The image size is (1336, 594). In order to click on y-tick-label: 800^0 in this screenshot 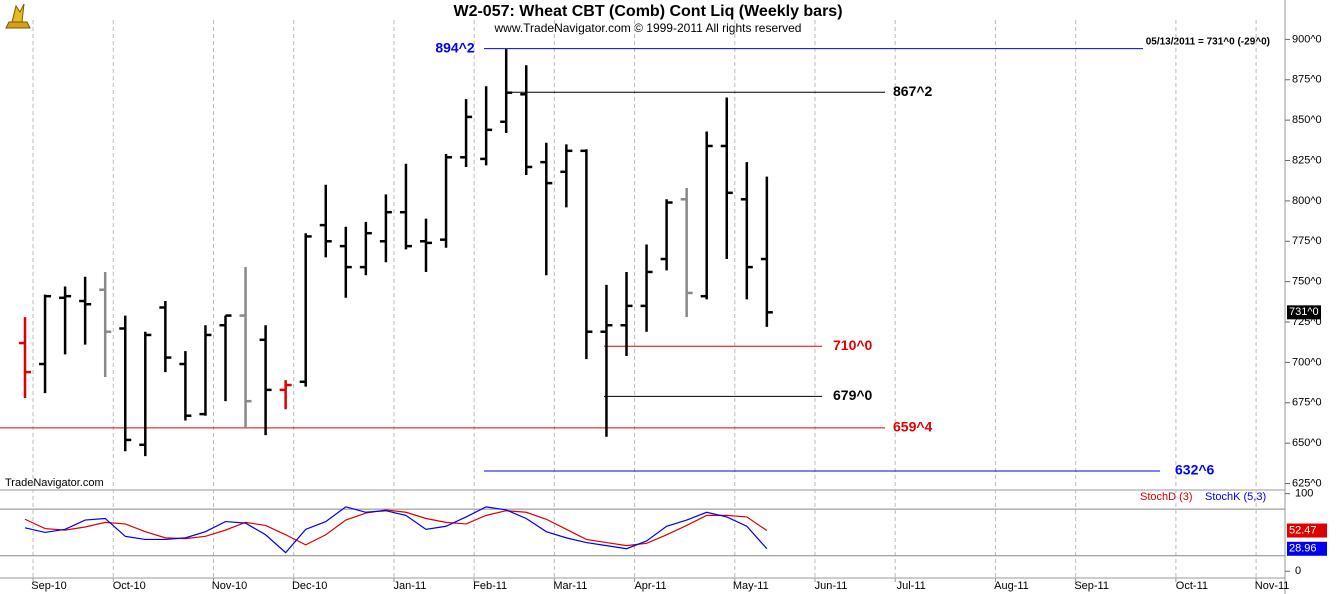, I will do `click(1307, 201)`.